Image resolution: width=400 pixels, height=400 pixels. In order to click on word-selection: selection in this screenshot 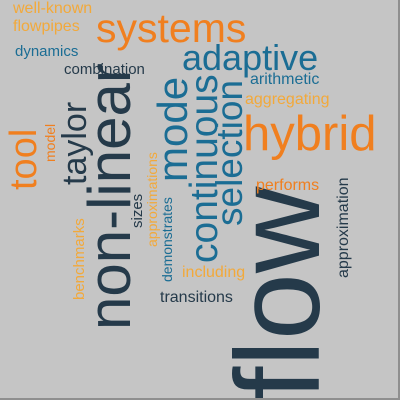, I will do `click(229, 152)`.